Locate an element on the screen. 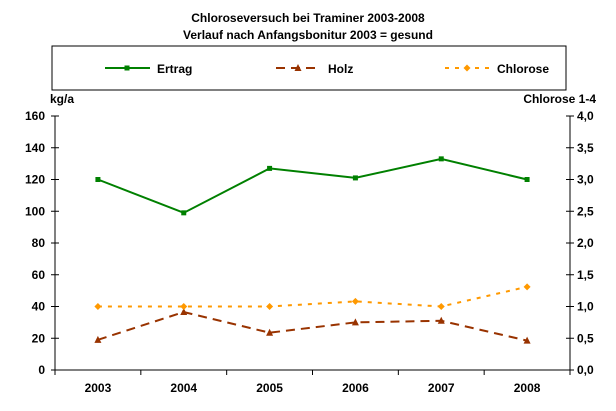 This screenshot has width=616, height=411. x-tick-label: 2008 is located at coordinates (527, 388).